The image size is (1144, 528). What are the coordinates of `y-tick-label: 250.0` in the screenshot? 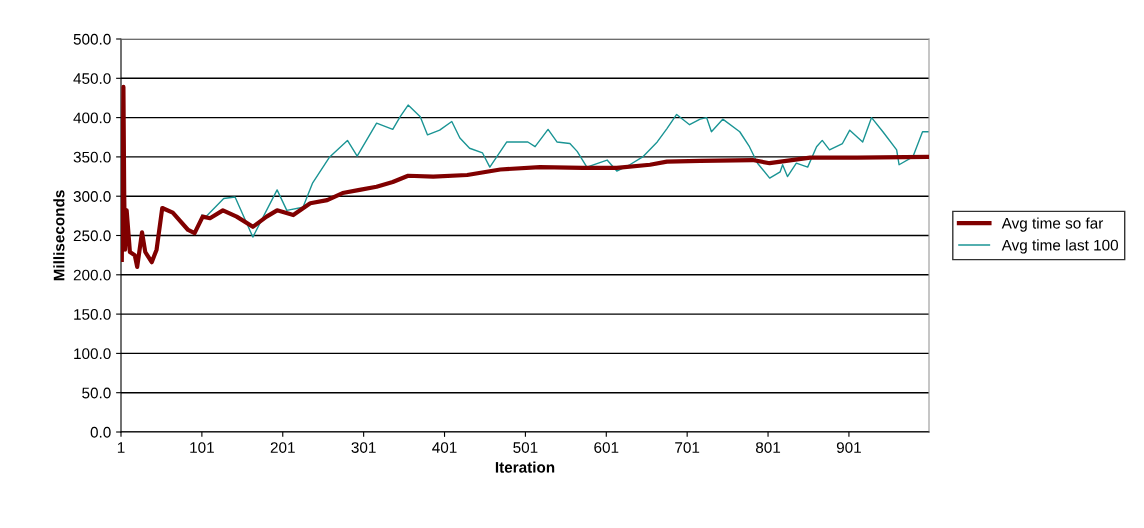 It's located at (92, 236).